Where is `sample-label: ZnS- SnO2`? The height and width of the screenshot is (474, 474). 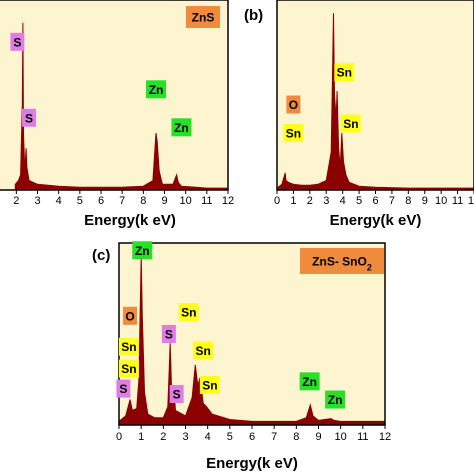
sample-label: ZnS- SnO2 is located at coordinates (342, 264).